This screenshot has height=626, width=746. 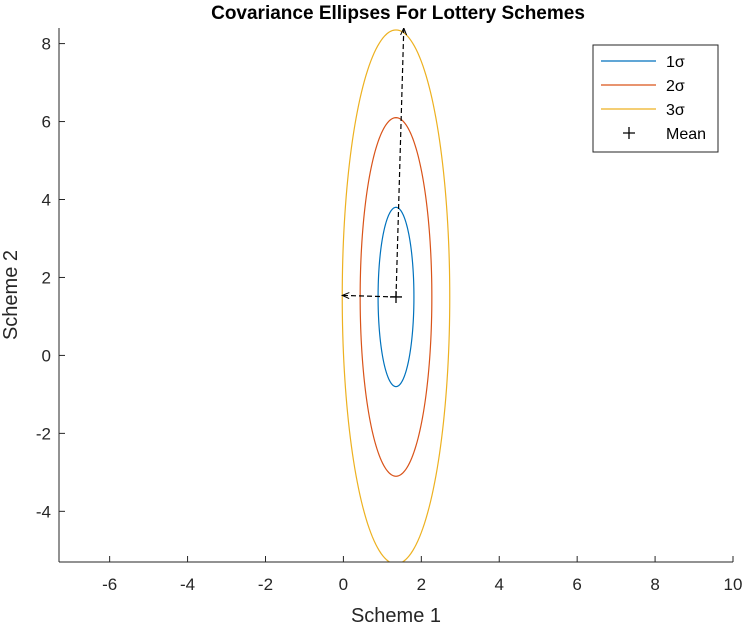 What do you see at coordinates (187, 584) in the screenshot?
I see `x-tick-label: -4` at bounding box center [187, 584].